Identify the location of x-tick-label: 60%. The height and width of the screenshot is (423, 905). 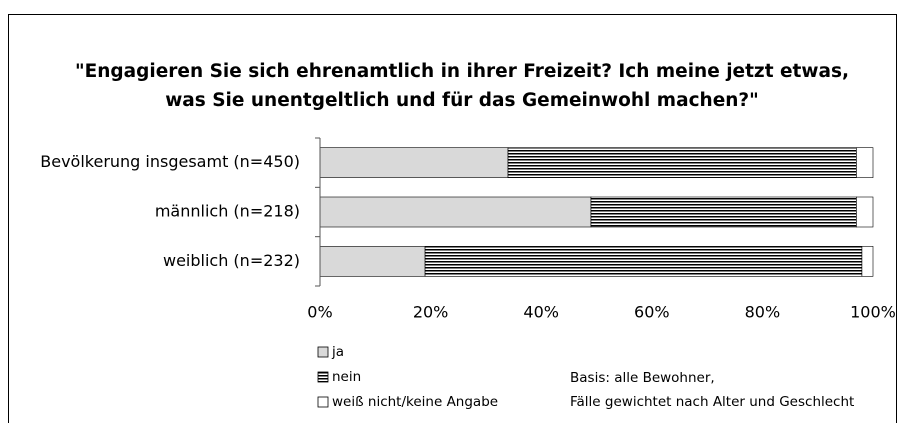
(652, 312).